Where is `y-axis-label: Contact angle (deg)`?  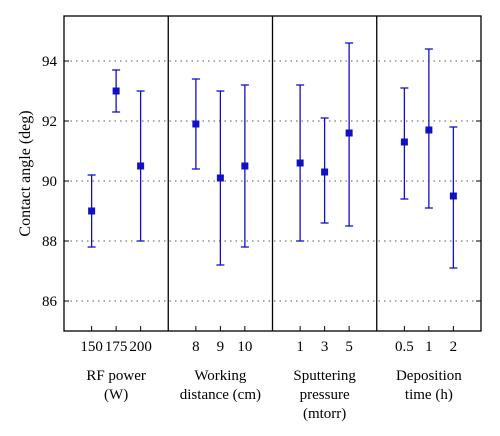
y-axis-label: Contact angle (deg) is located at coordinates (25, 173).